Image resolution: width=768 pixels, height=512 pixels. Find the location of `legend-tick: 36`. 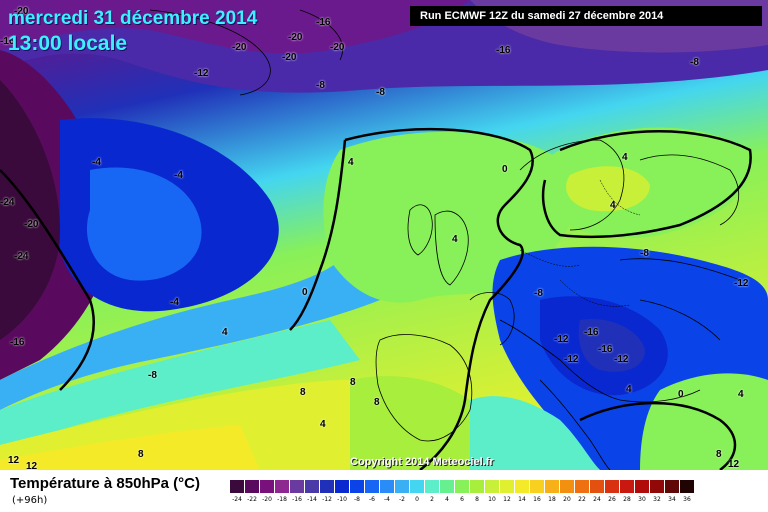

legend-tick: 36 is located at coordinates (687, 499).